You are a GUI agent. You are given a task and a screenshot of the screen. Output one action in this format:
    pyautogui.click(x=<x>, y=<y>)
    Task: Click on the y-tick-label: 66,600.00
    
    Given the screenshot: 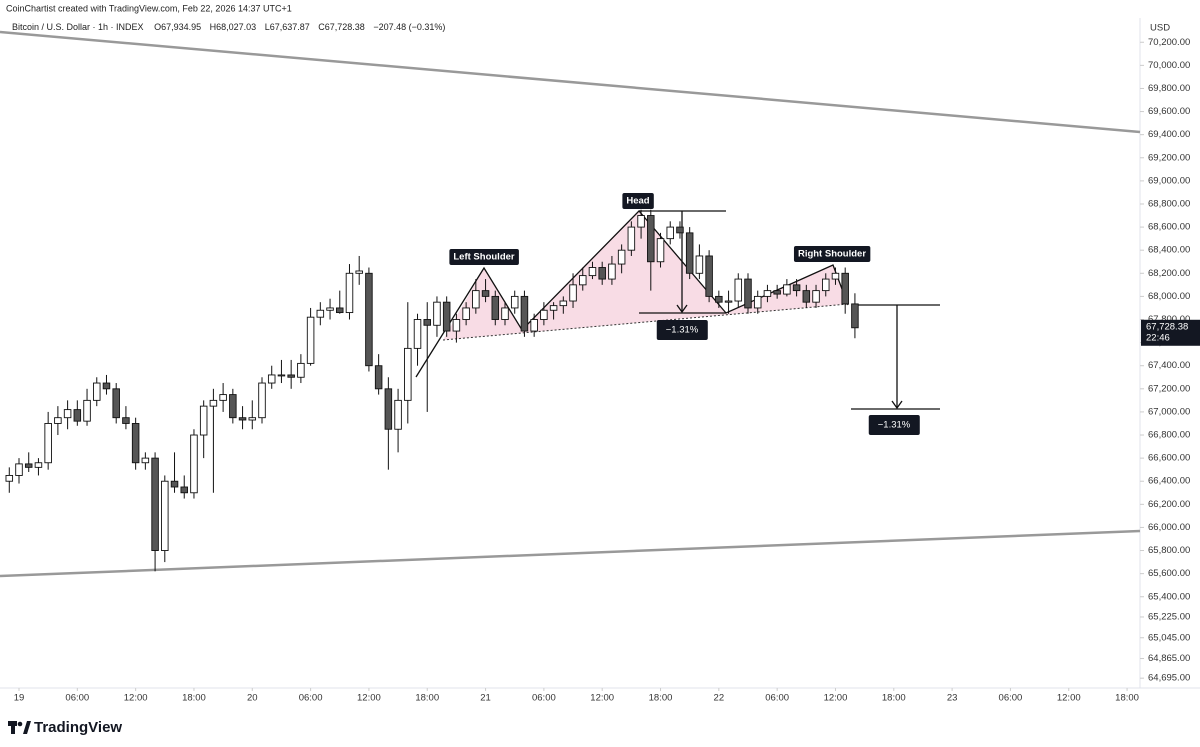 What is the action you would take?
    pyautogui.click(x=1169, y=458)
    